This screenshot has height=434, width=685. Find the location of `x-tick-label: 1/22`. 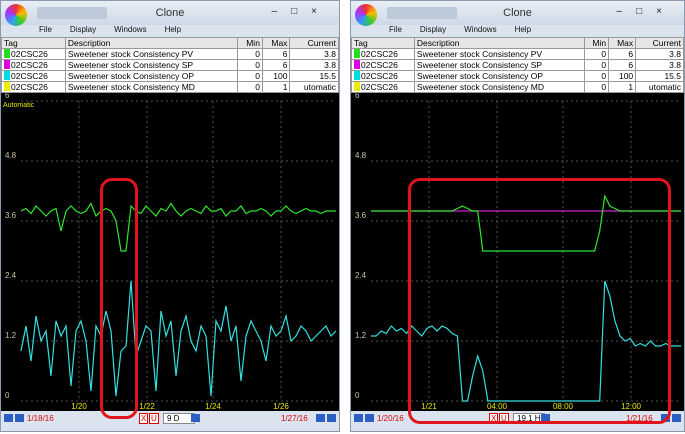

x-tick-label: 1/22 is located at coordinates (147, 406).